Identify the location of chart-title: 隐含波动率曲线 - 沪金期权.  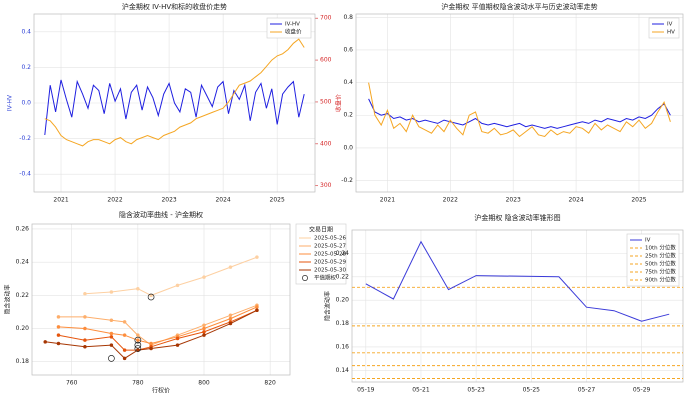
(161, 214).